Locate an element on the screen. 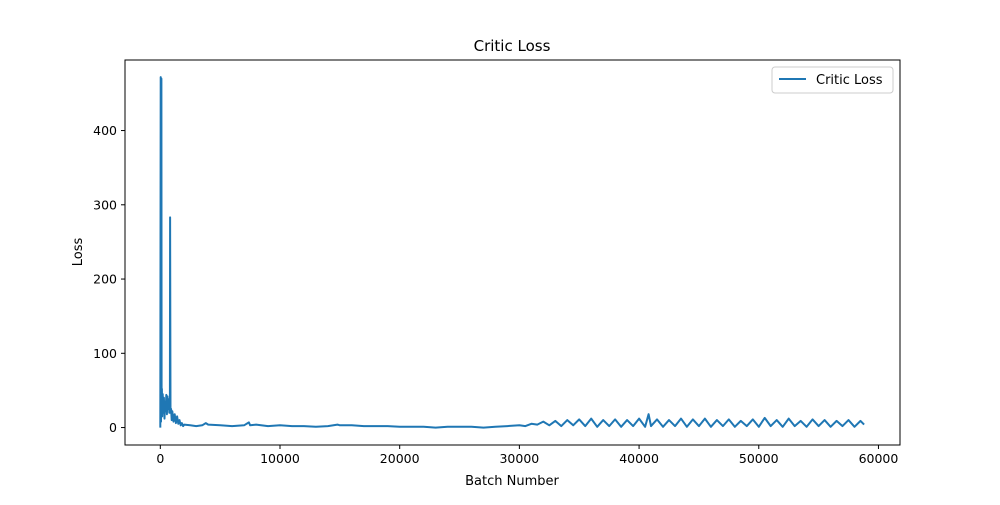 The width and height of the screenshot is (1000, 505). legend-box is located at coordinates (832, 80).